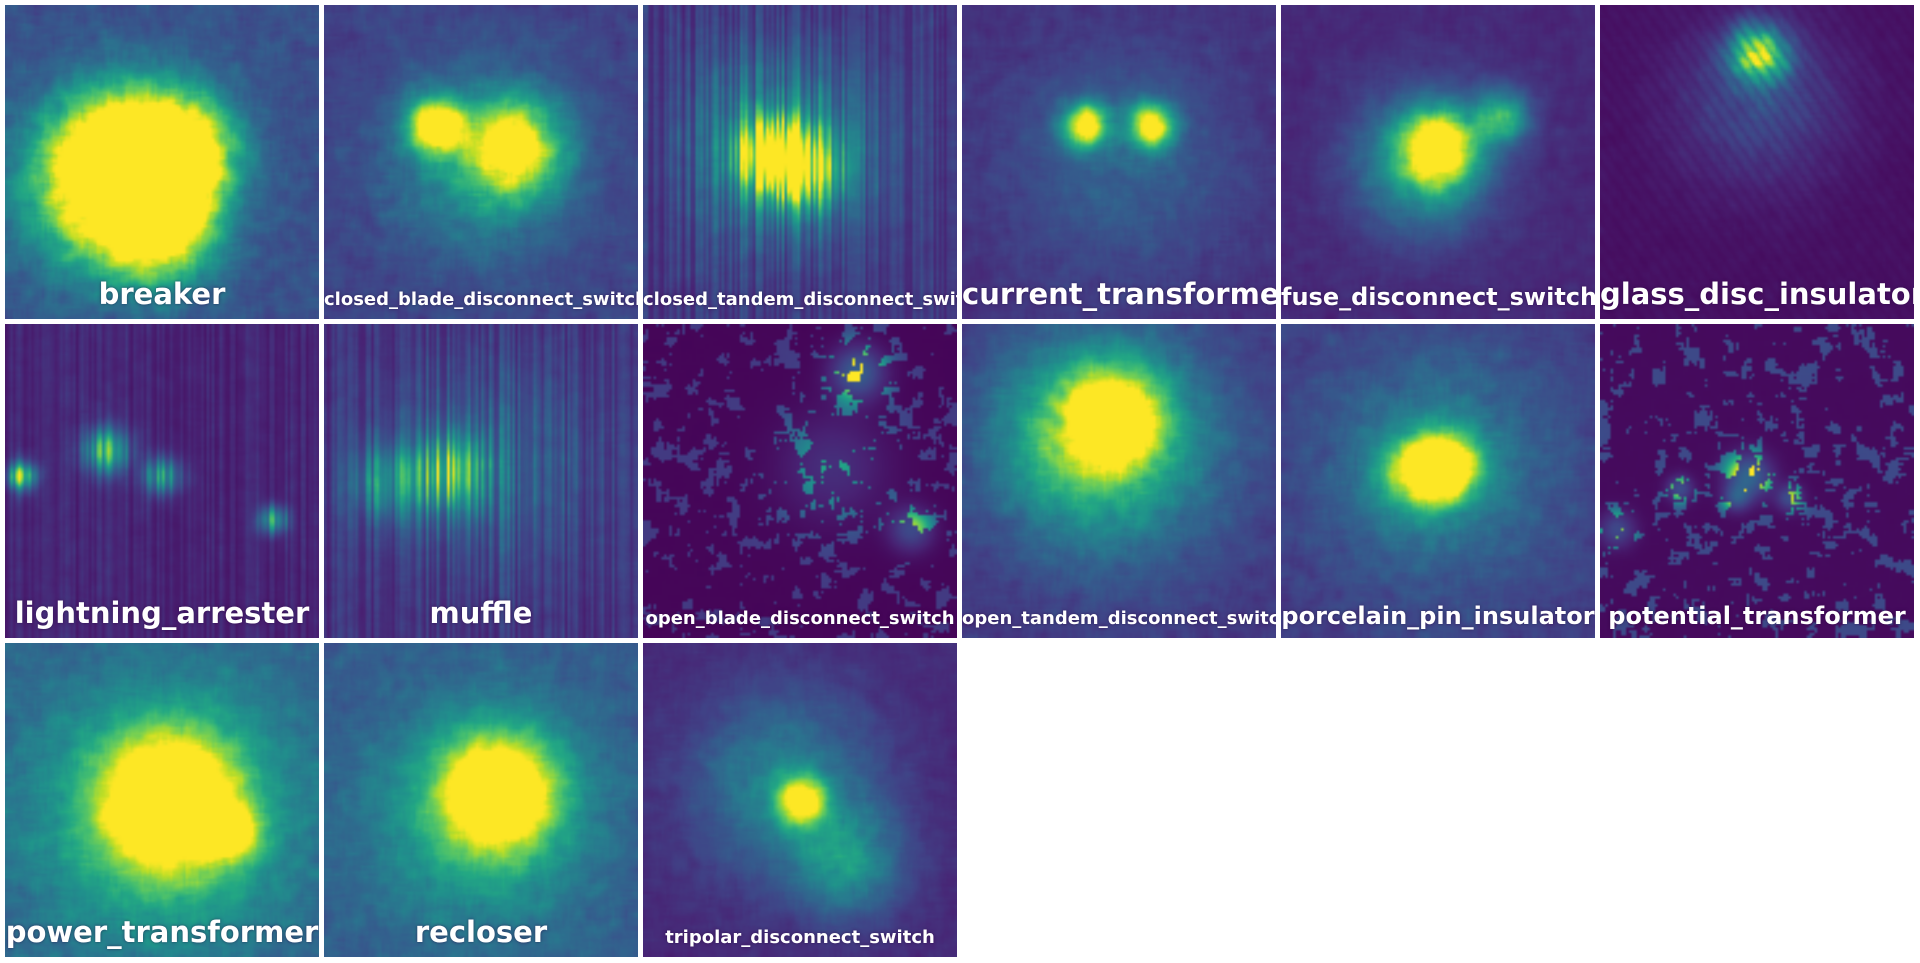 Image resolution: width=1920 pixels, height=963 pixels. Describe the element at coordinates (1119, 294) in the screenshot. I see `class-label: current_transformer` at that location.